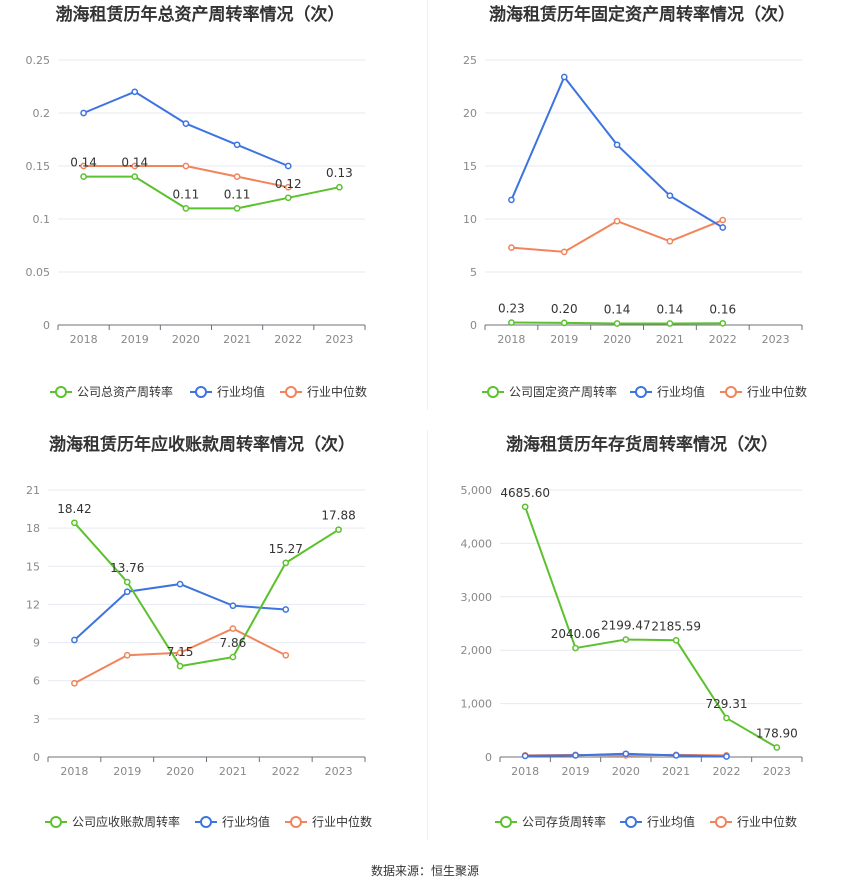 The width and height of the screenshot is (850, 891). What do you see at coordinates (511, 309) in the screenshot?
I see `data-label: 0.23` at bounding box center [511, 309].